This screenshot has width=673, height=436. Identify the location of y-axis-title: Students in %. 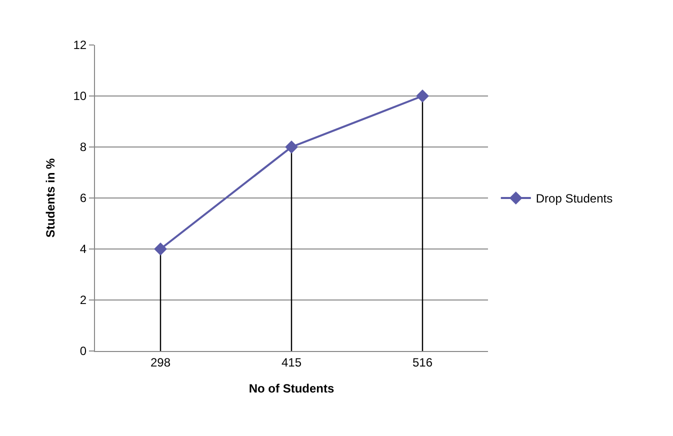
(51, 198).